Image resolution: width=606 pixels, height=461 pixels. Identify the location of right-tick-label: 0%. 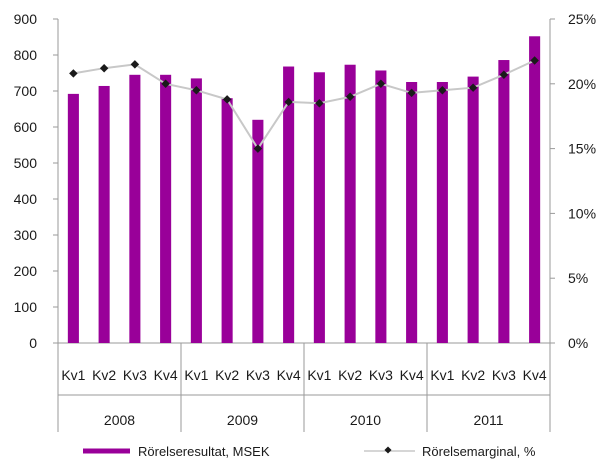
(578, 343).